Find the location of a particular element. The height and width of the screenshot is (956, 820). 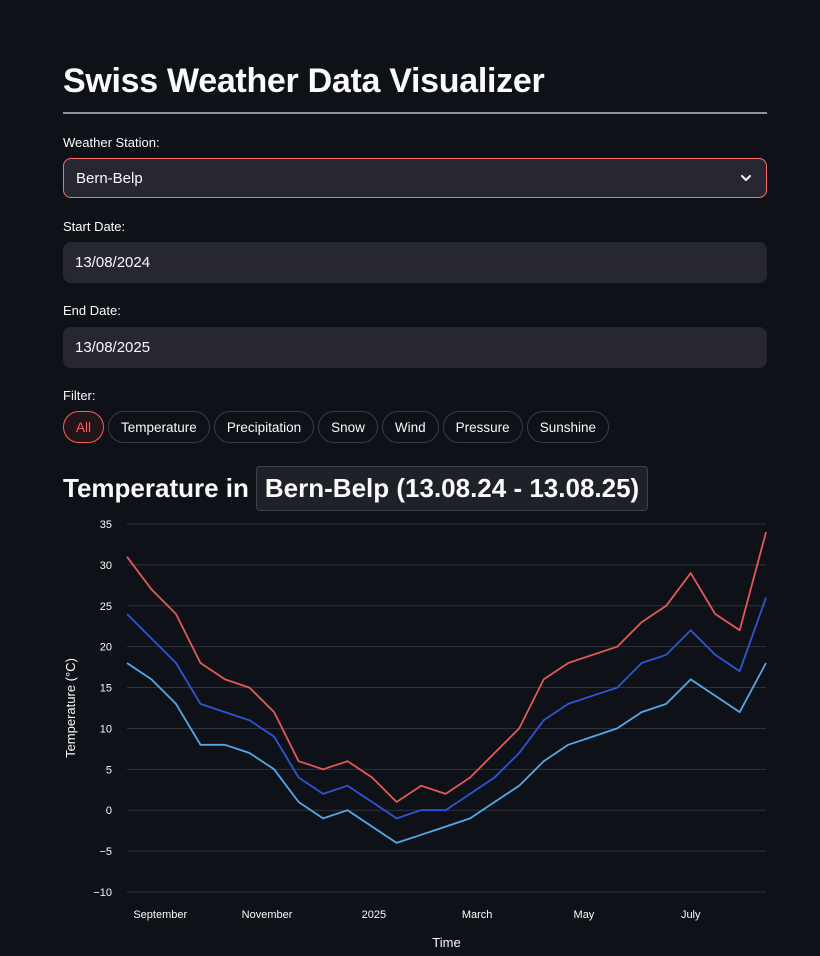

end-date-input is located at coordinates (415, 347).